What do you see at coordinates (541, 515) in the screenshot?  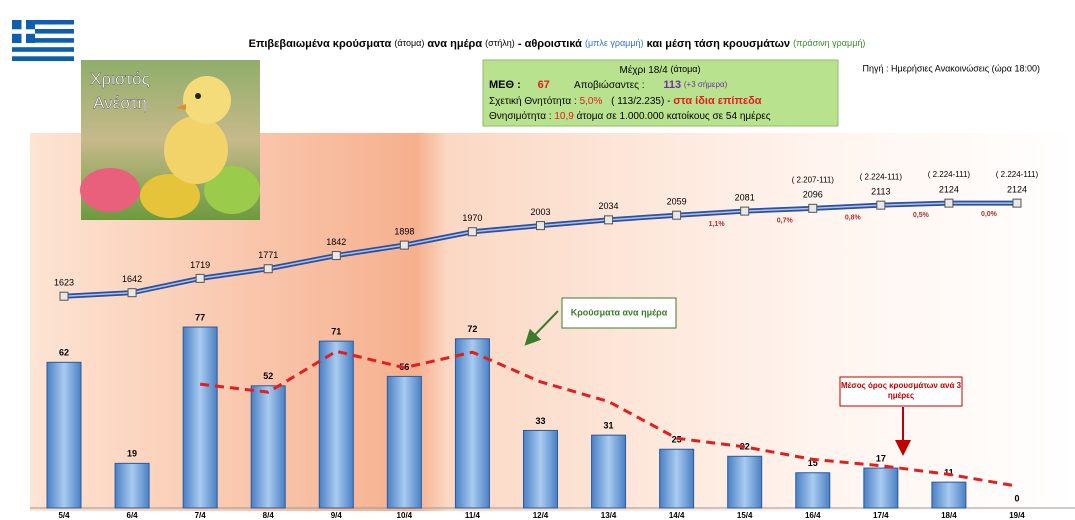 I see `x-tick-label: 12/4` at bounding box center [541, 515].